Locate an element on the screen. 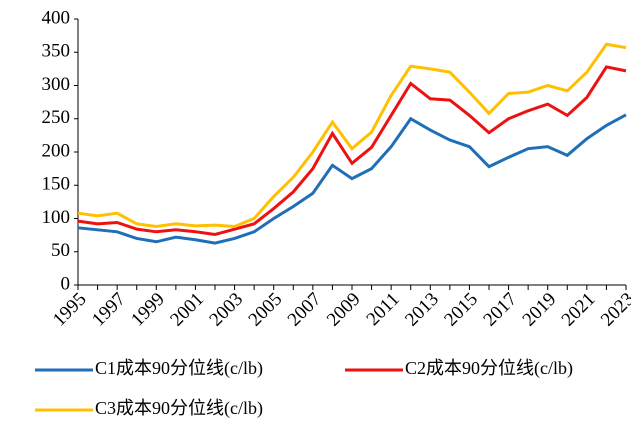 This screenshot has height=421, width=631. y-tick-label: 50 is located at coordinates (60, 250).